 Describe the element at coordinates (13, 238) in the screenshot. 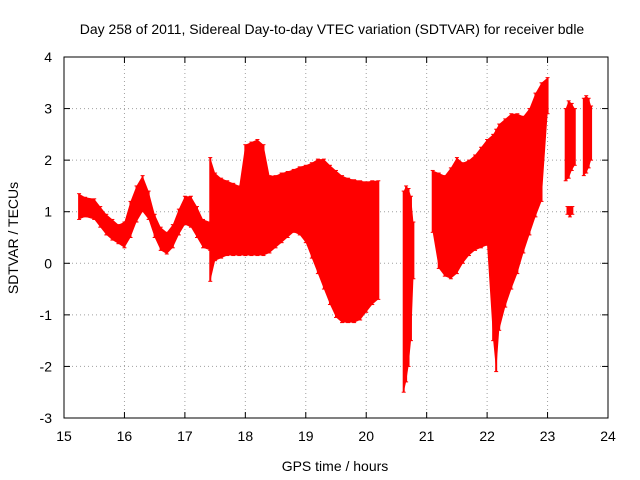

I see `y-axis-label: SDTVAR / TECUs` at that location.